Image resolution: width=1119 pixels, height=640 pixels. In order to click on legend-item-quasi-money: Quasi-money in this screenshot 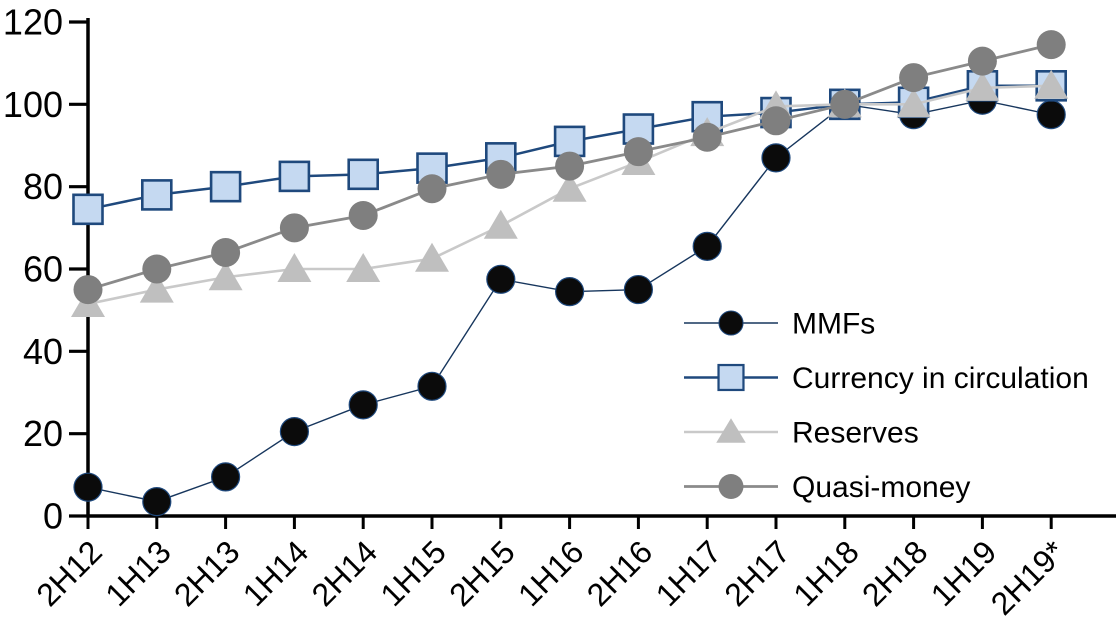, I will do `click(827, 487)`.